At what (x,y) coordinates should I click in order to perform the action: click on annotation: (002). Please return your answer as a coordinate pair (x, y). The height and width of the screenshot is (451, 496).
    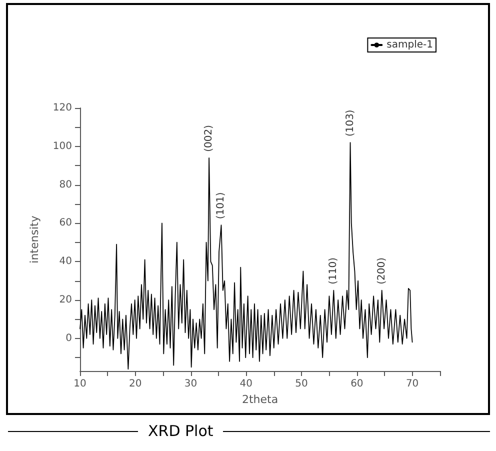
    Looking at the image, I should click on (209, 138).